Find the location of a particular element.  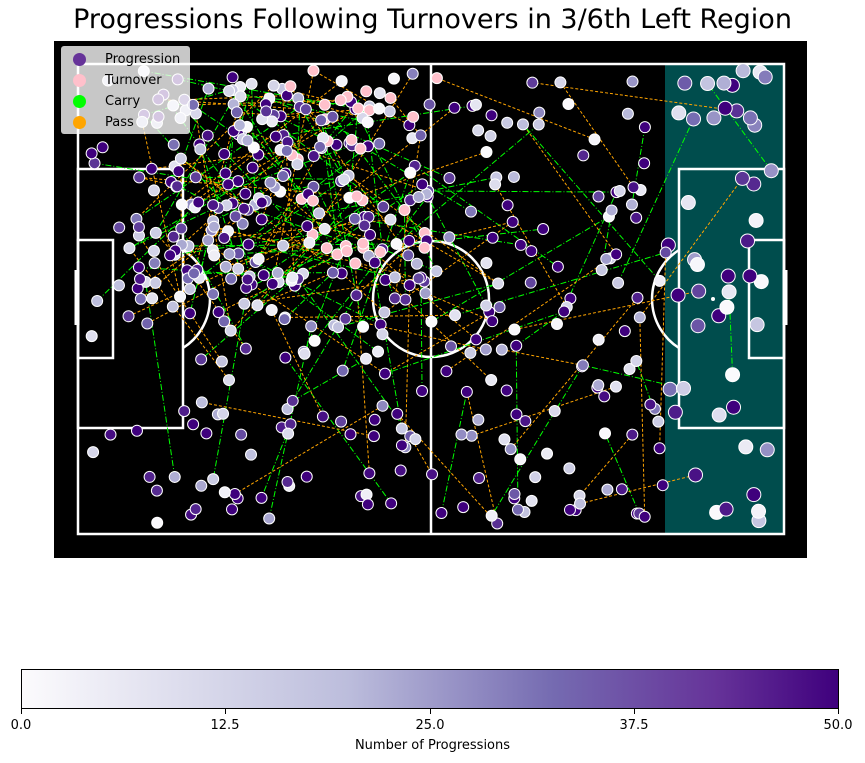

colorbar-tick-label: 0.0 is located at coordinates (21, 725).